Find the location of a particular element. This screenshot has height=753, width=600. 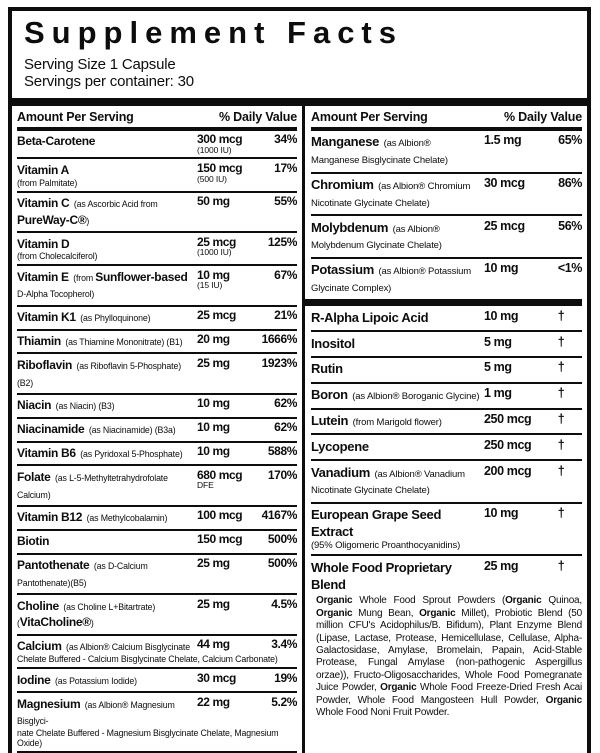

ingredient-source-note: (as Riboflavin 5-Phosphate) (B2) is located at coordinates (99, 374).